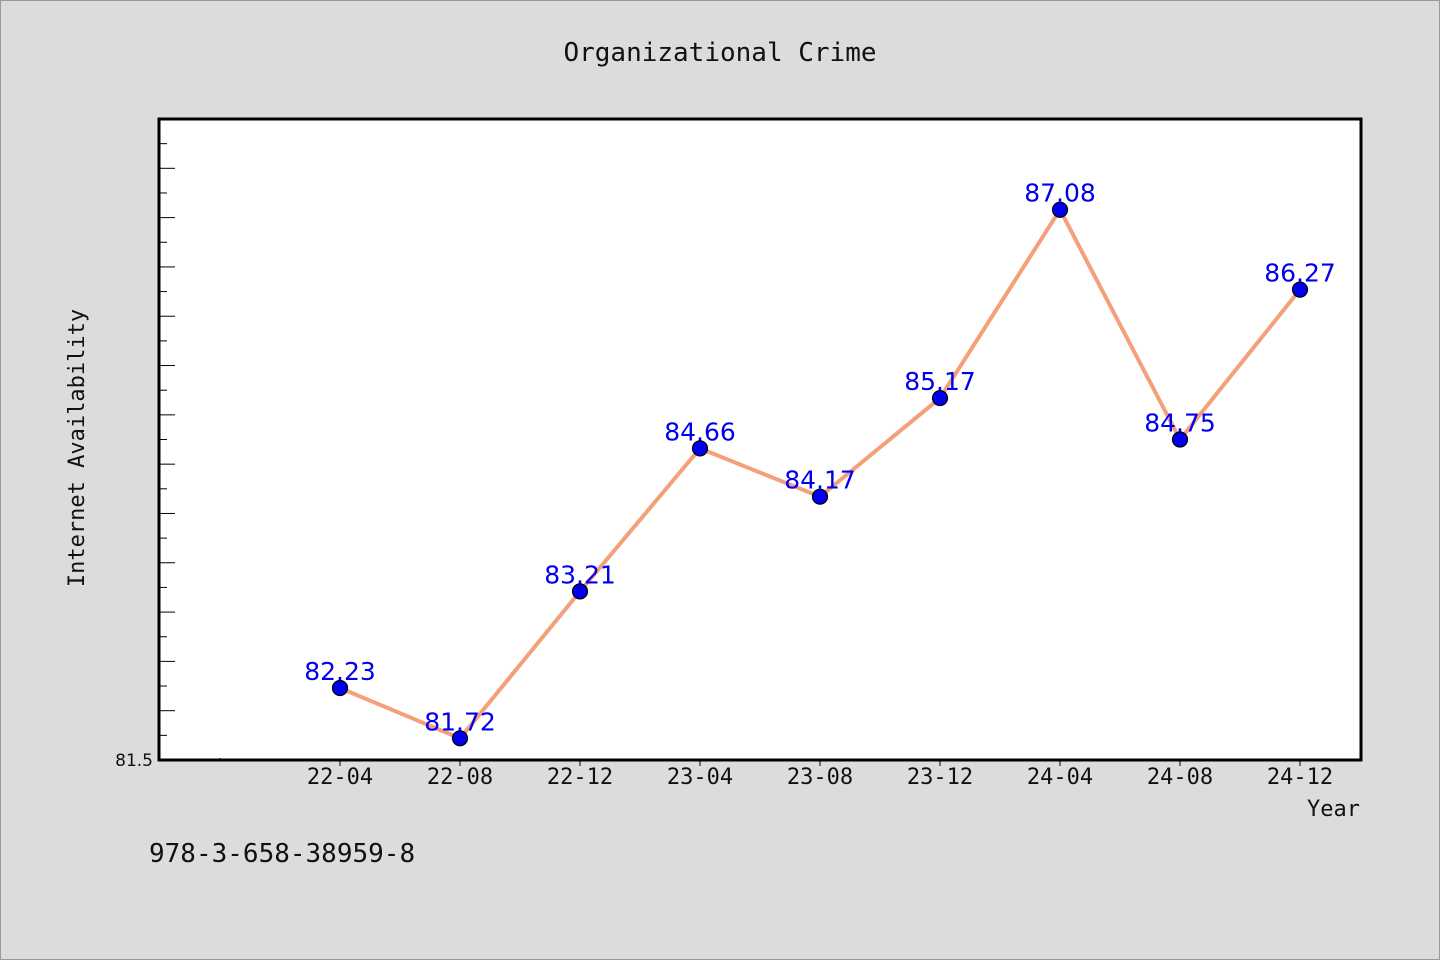 This screenshot has width=1440, height=960. What do you see at coordinates (77, 448) in the screenshot?
I see `y-axis-label: Internet Availability` at bounding box center [77, 448].